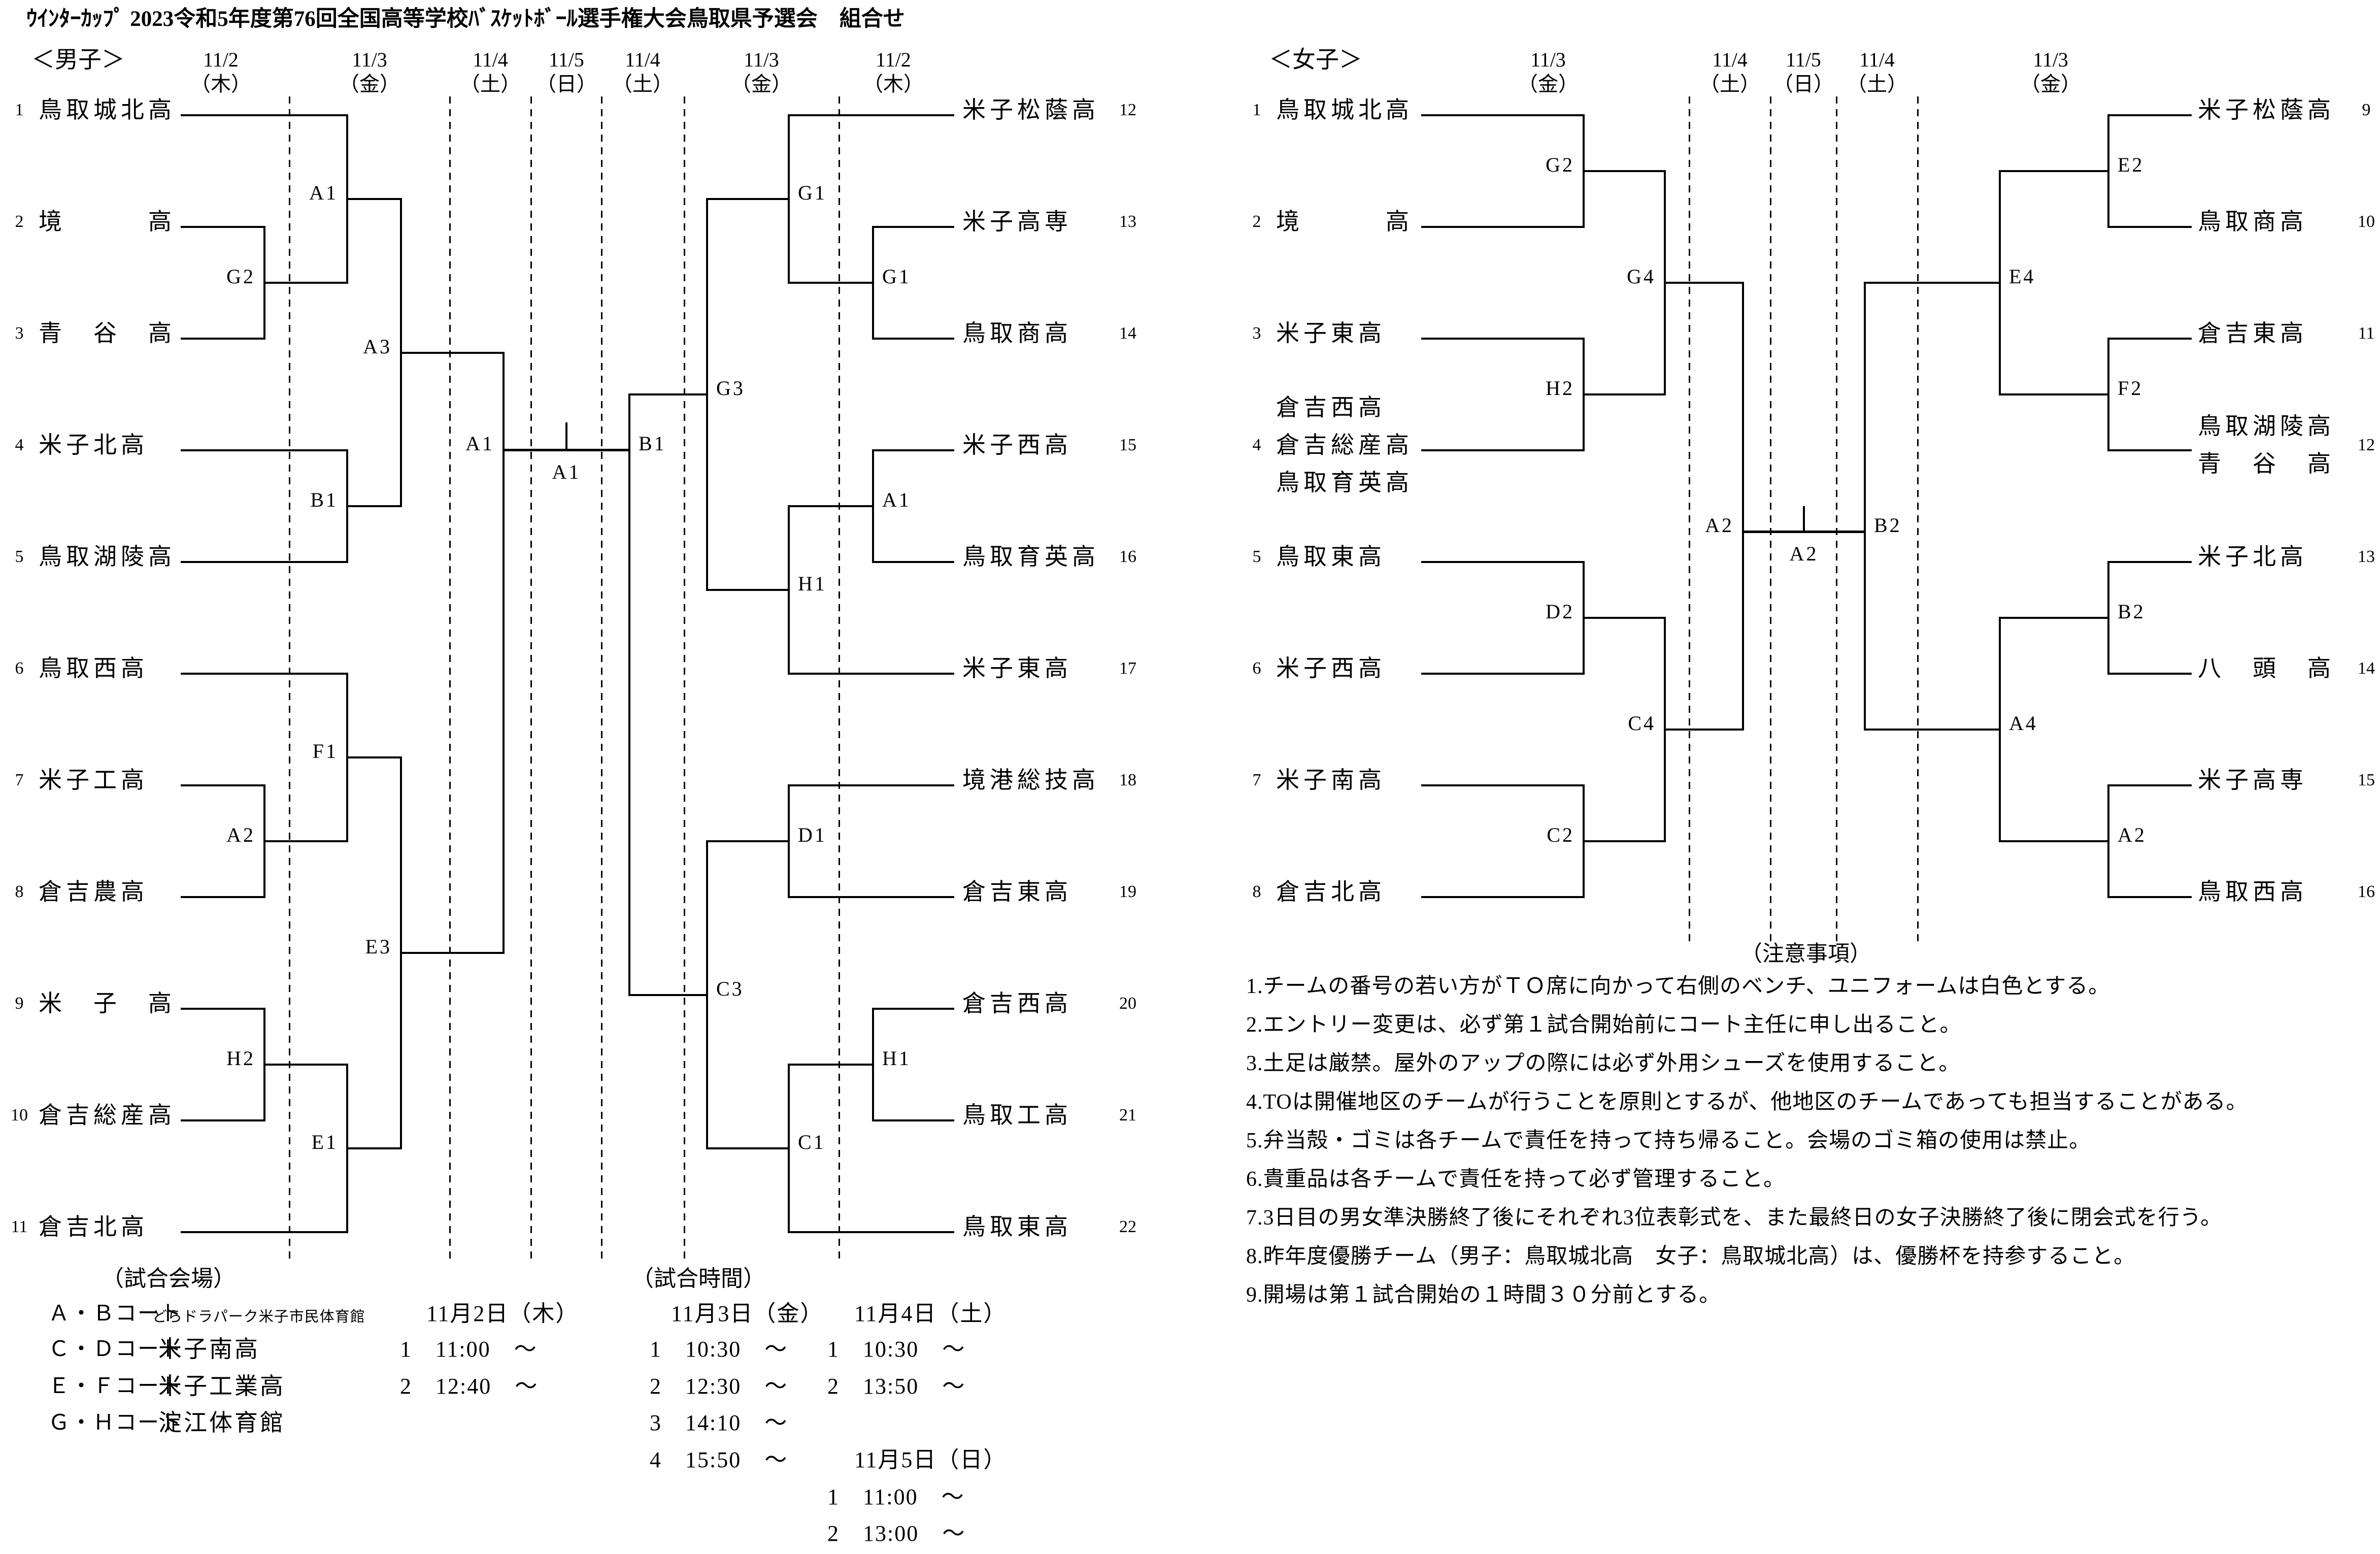 The height and width of the screenshot is (1554, 2380). Describe the element at coordinates (1017, 1003) in the screenshot. I see `men-team-name-right: 倉吉西高` at that location.